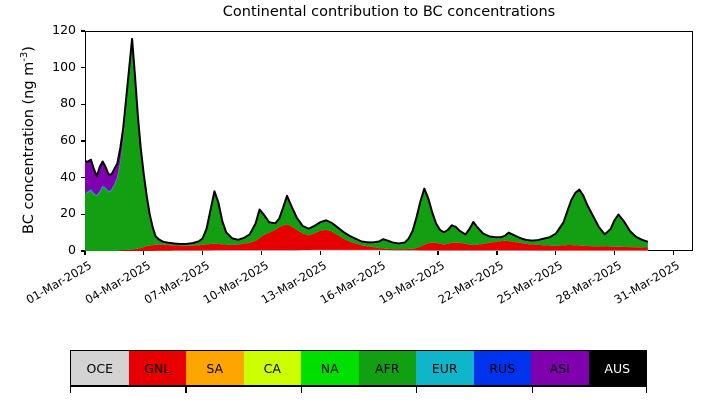 This screenshot has width=707, height=402. What do you see at coordinates (68, 103) in the screenshot?
I see `y-tick-label: 80` at bounding box center [68, 103].